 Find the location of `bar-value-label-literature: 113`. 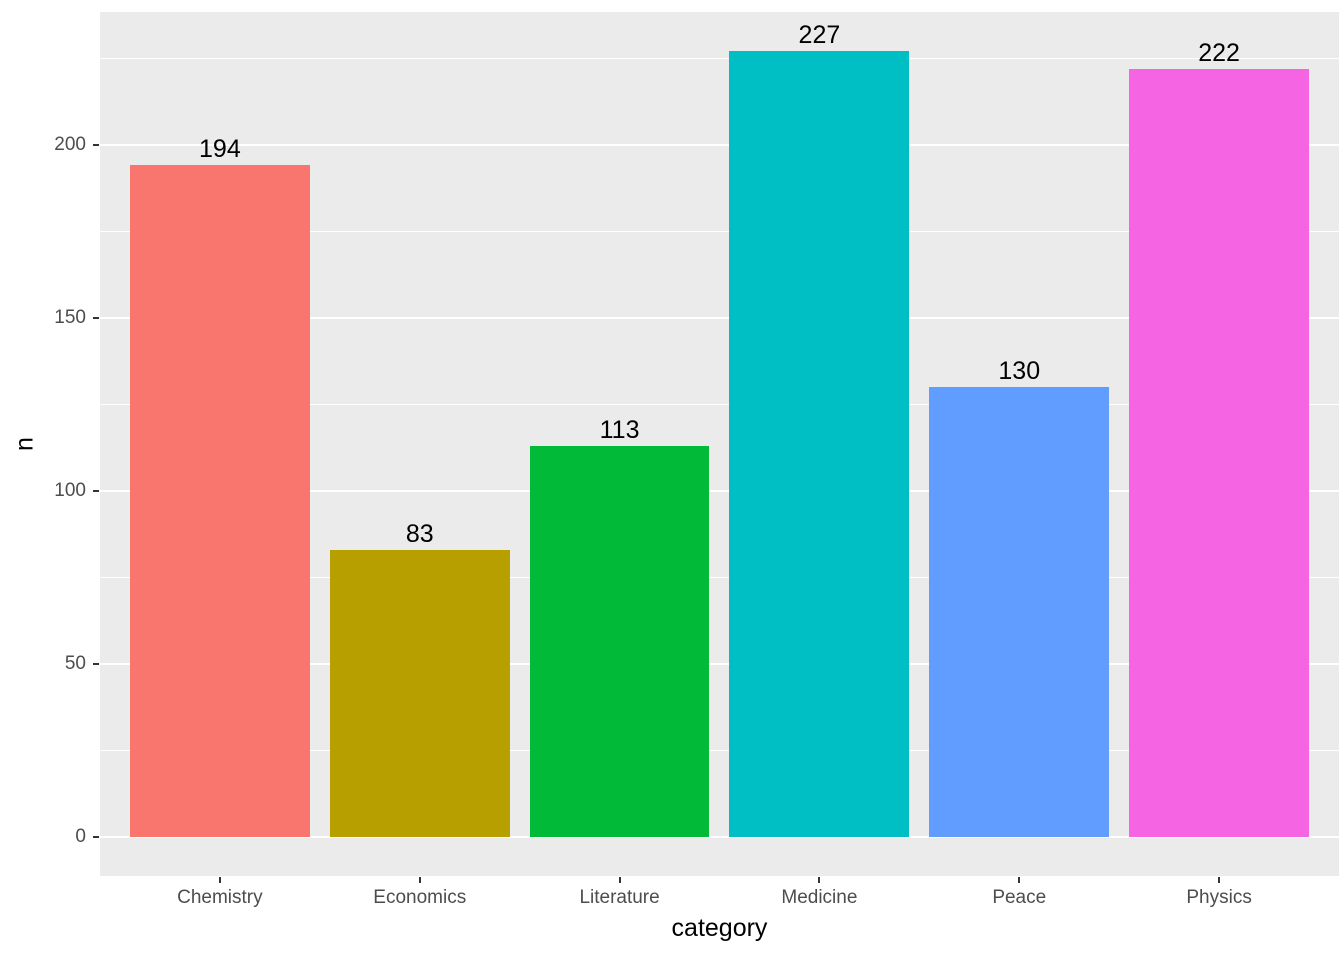

bar-value-label-literature: 113 is located at coordinates (619, 429).